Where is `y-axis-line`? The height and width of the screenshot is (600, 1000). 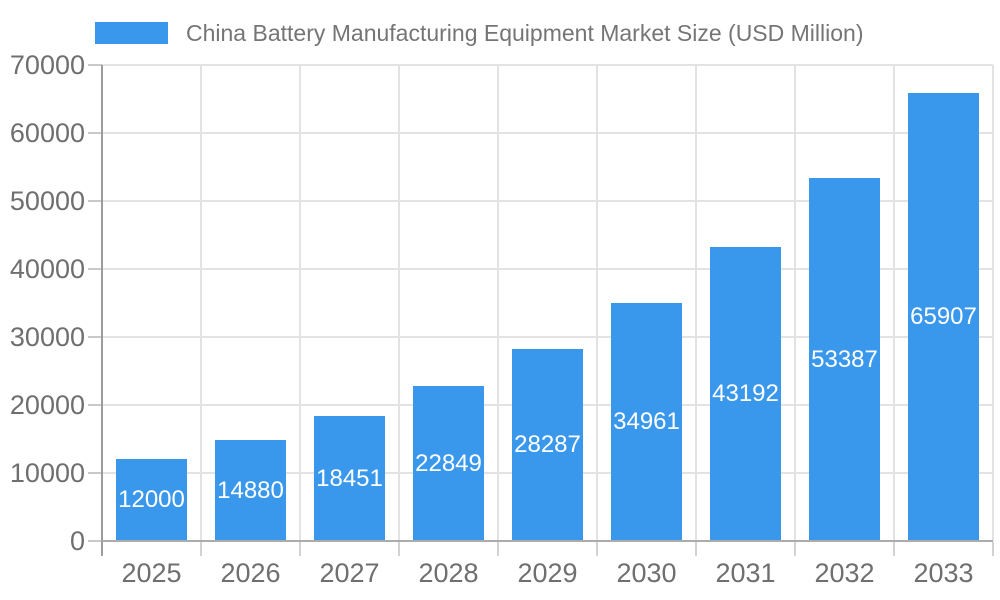
y-axis-line is located at coordinates (102, 310).